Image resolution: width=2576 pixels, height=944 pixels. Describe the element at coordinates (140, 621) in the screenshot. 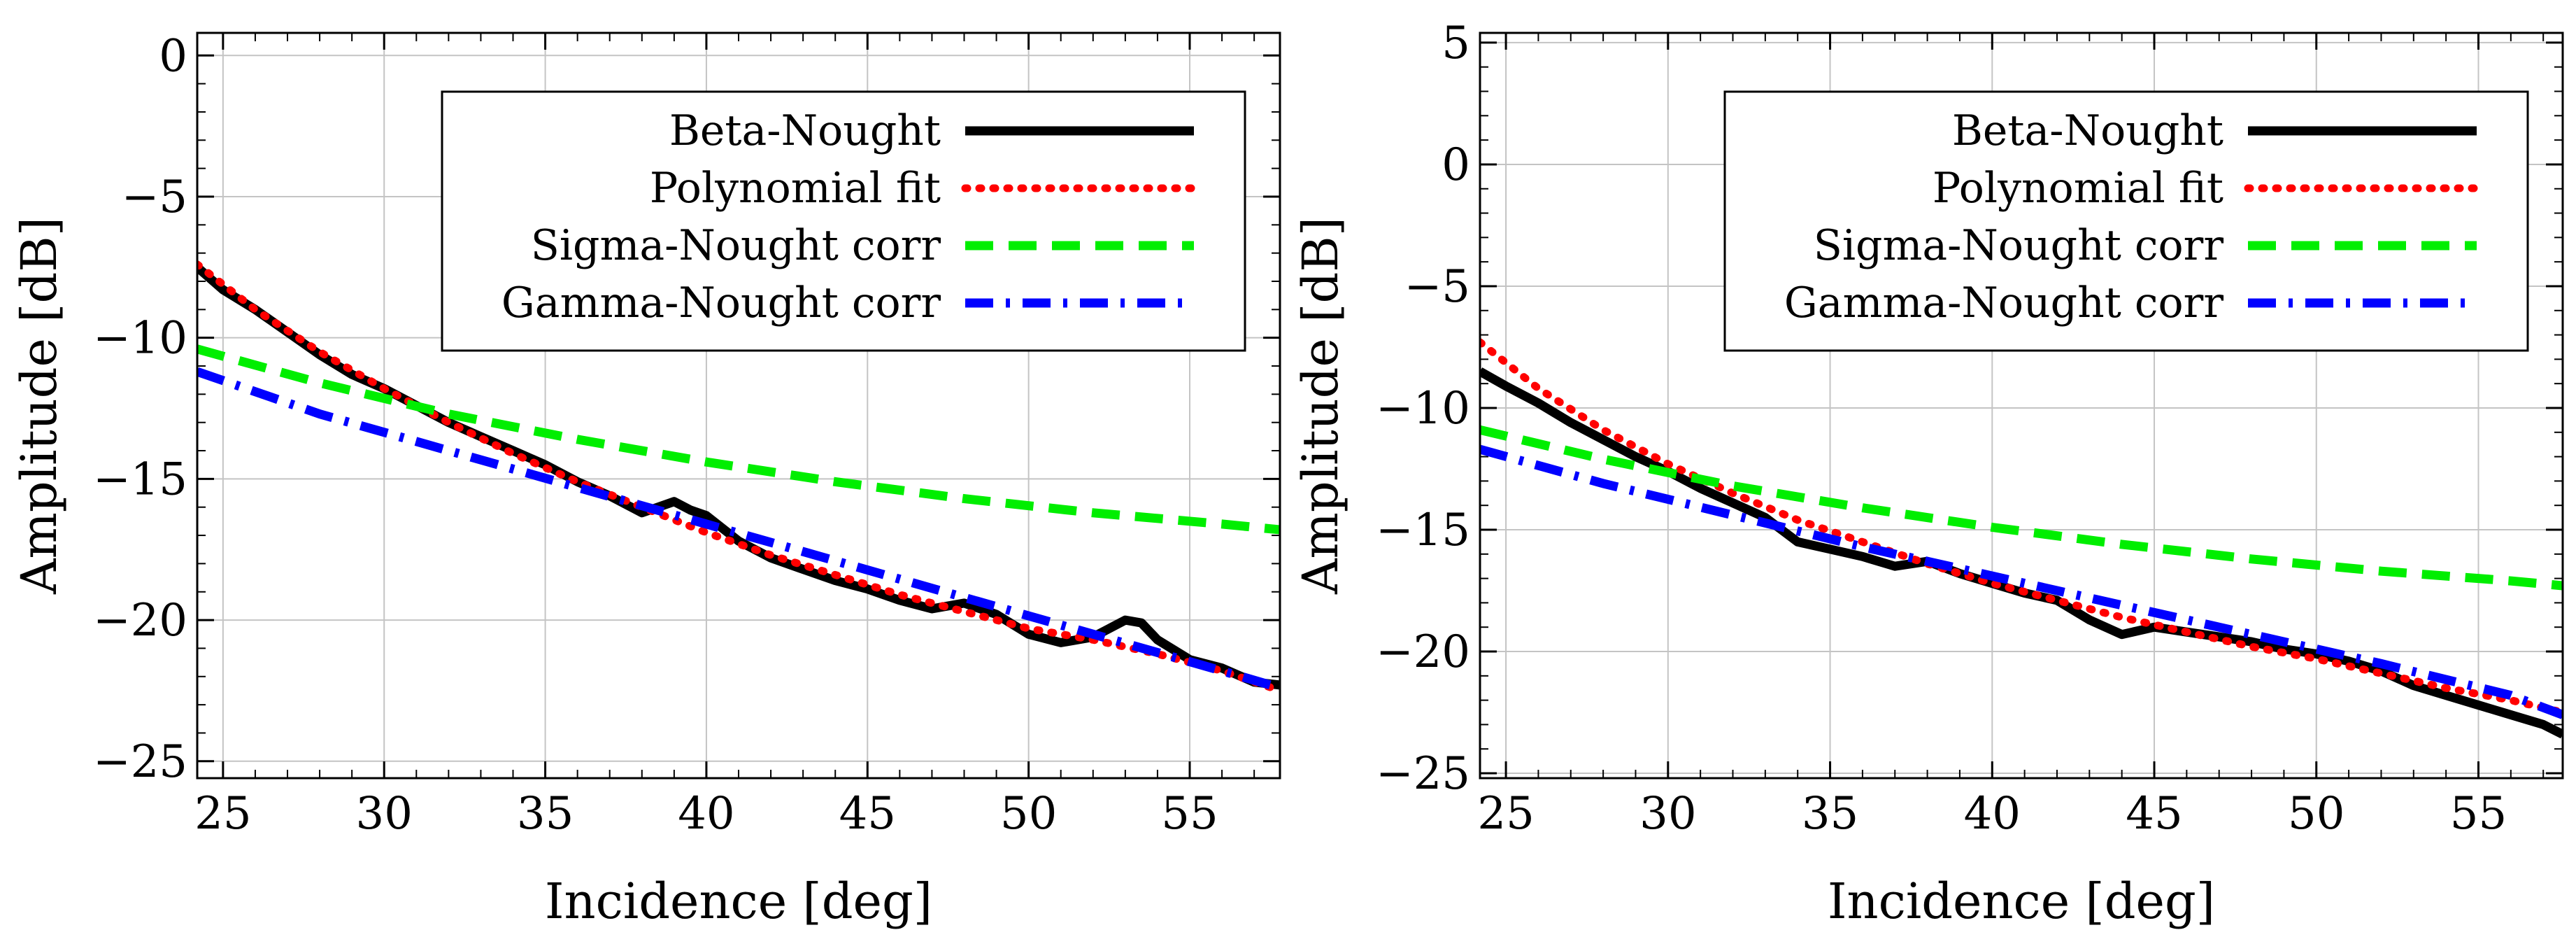

I see `chart-1-ytick-label: −20` at that location.